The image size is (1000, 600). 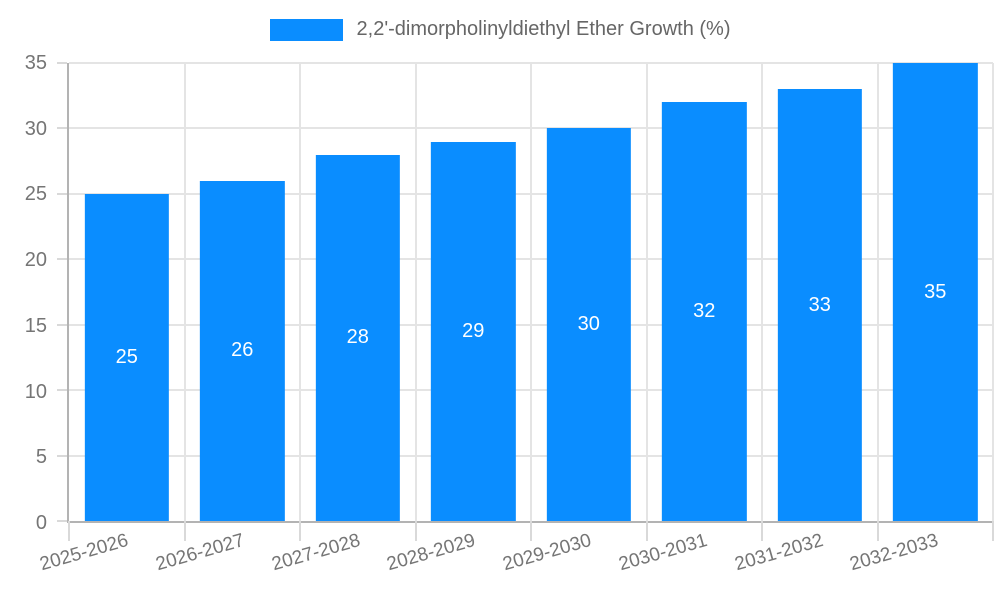 What do you see at coordinates (547, 553) in the screenshot?
I see `x-axis-tick-label: 2029-2030` at bounding box center [547, 553].